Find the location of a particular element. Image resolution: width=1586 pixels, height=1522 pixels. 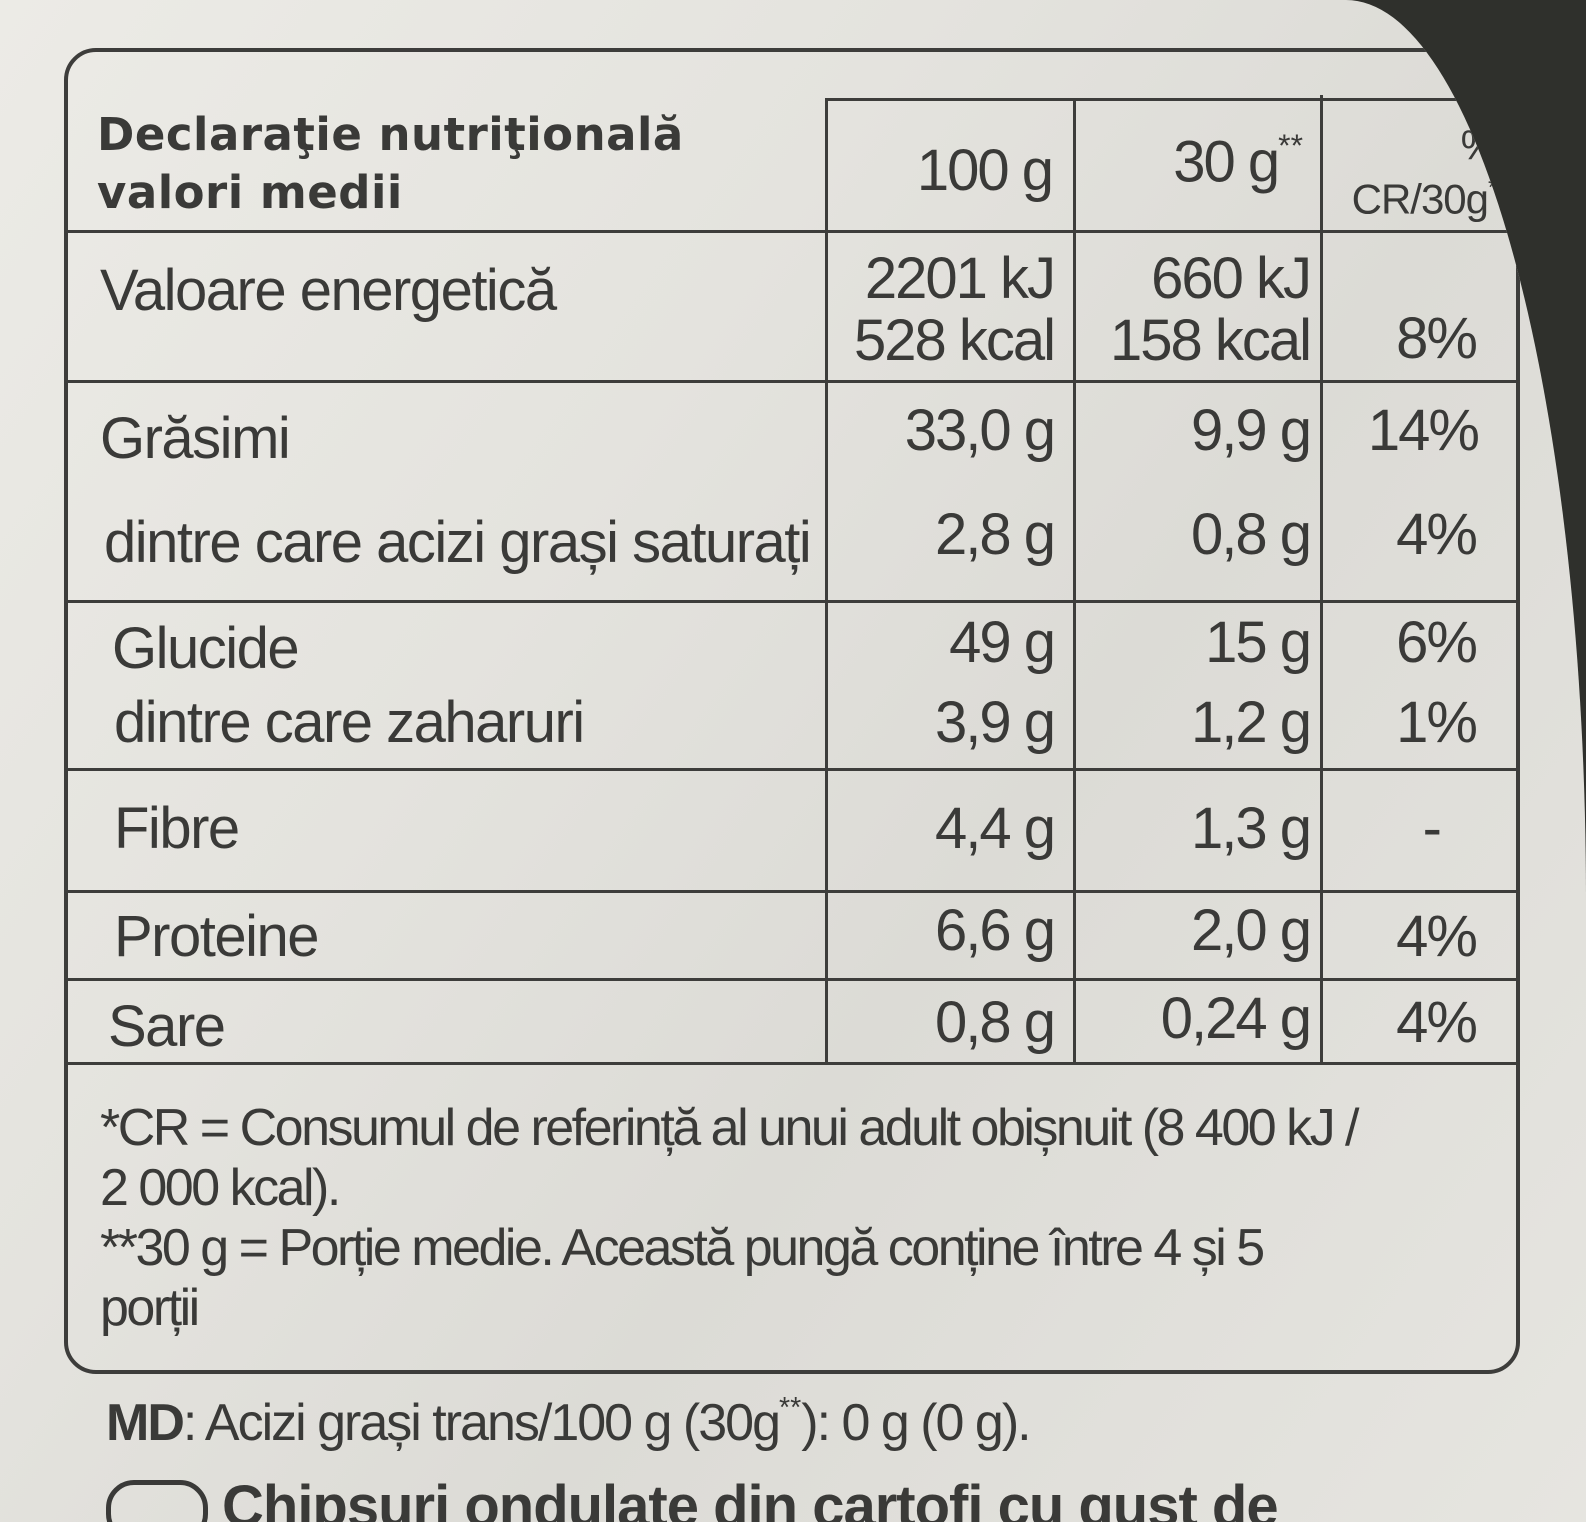

header-top-line is located at coordinates (1171, 99).